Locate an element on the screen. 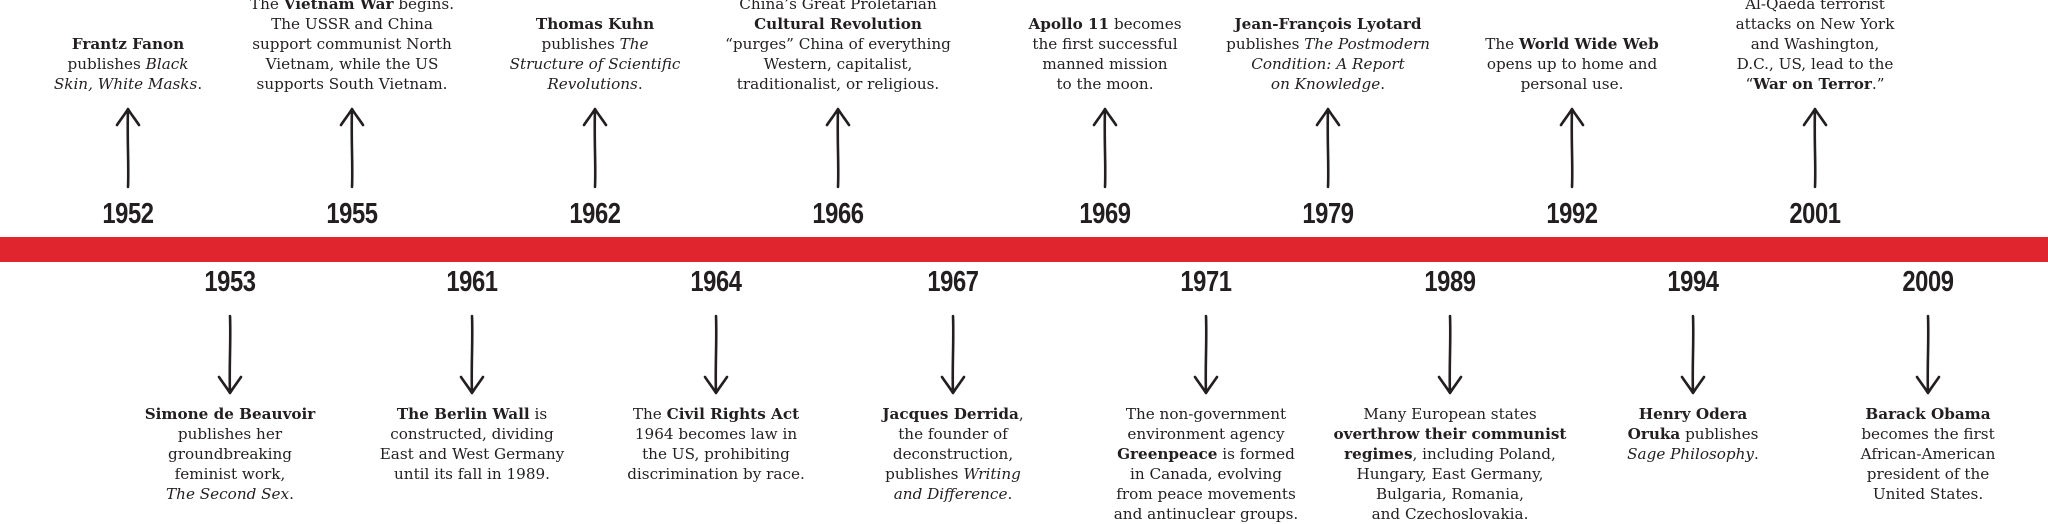 The image size is (2048, 524). description-line: Condition: A Report is located at coordinates (1328, 64).